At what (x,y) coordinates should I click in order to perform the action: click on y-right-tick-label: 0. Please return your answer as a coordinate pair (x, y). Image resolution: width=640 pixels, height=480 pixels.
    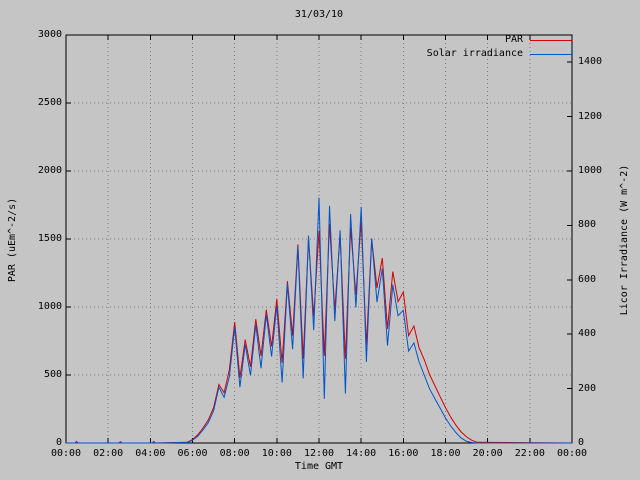
    Looking at the image, I should click on (581, 442).